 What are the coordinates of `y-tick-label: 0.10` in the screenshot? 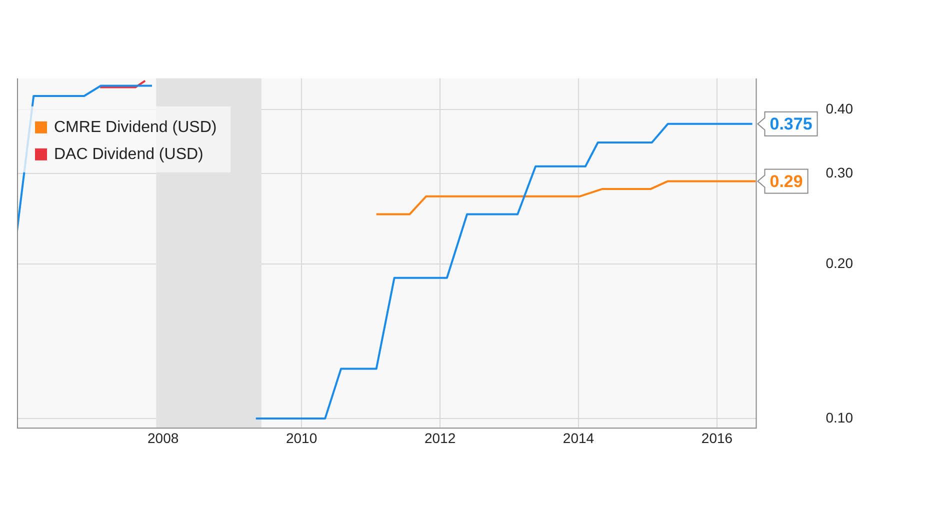 It's located at (840, 417).